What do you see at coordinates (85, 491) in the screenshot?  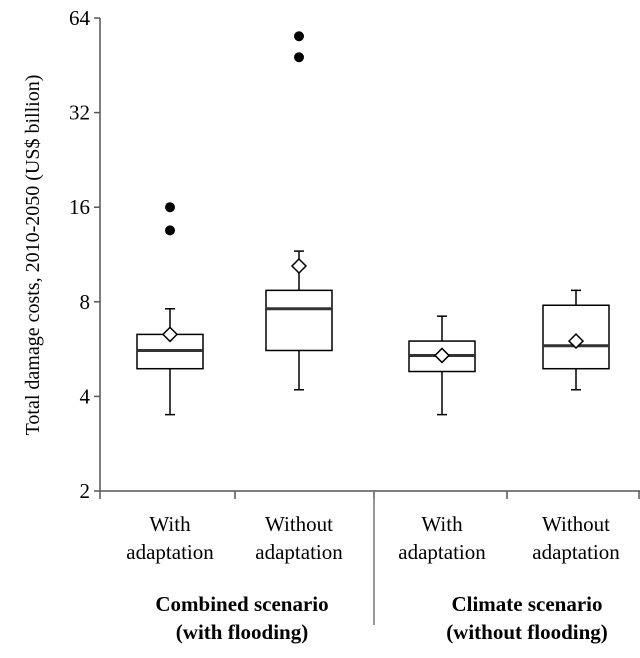 I see `y-tick-label: 2` at bounding box center [85, 491].